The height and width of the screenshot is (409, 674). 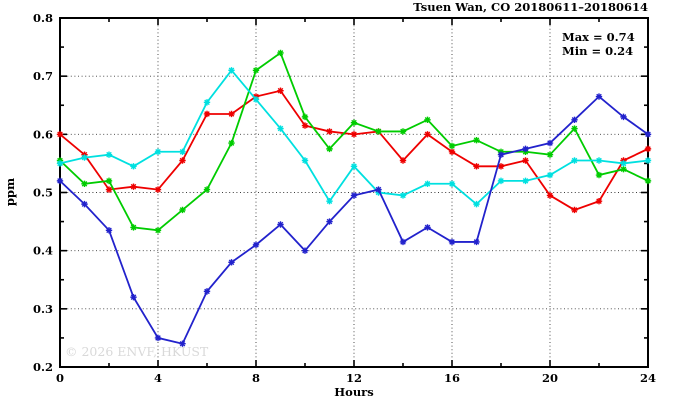 I want to click on y-tick-label: 0.5, so click(x=43, y=193).